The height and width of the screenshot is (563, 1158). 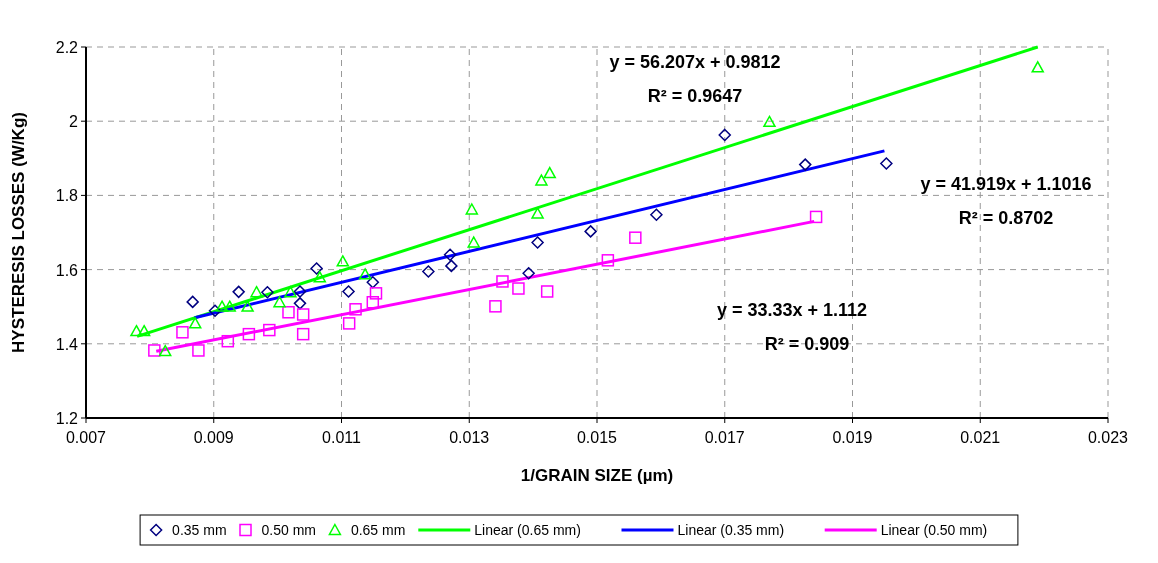 What do you see at coordinates (527, 530) in the screenshot?
I see `legend-label: Linear (0.65 mm)` at bounding box center [527, 530].